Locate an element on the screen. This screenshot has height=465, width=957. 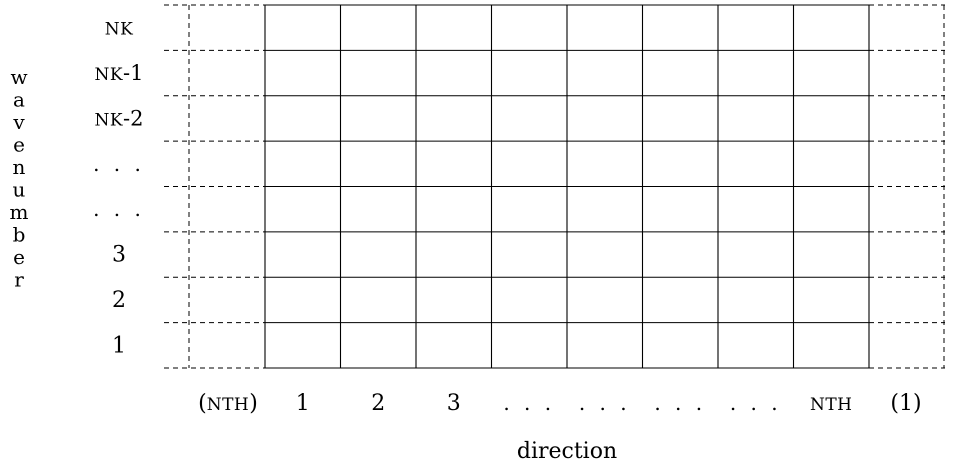
column-label: 1 is located at coordinates (303, 403).